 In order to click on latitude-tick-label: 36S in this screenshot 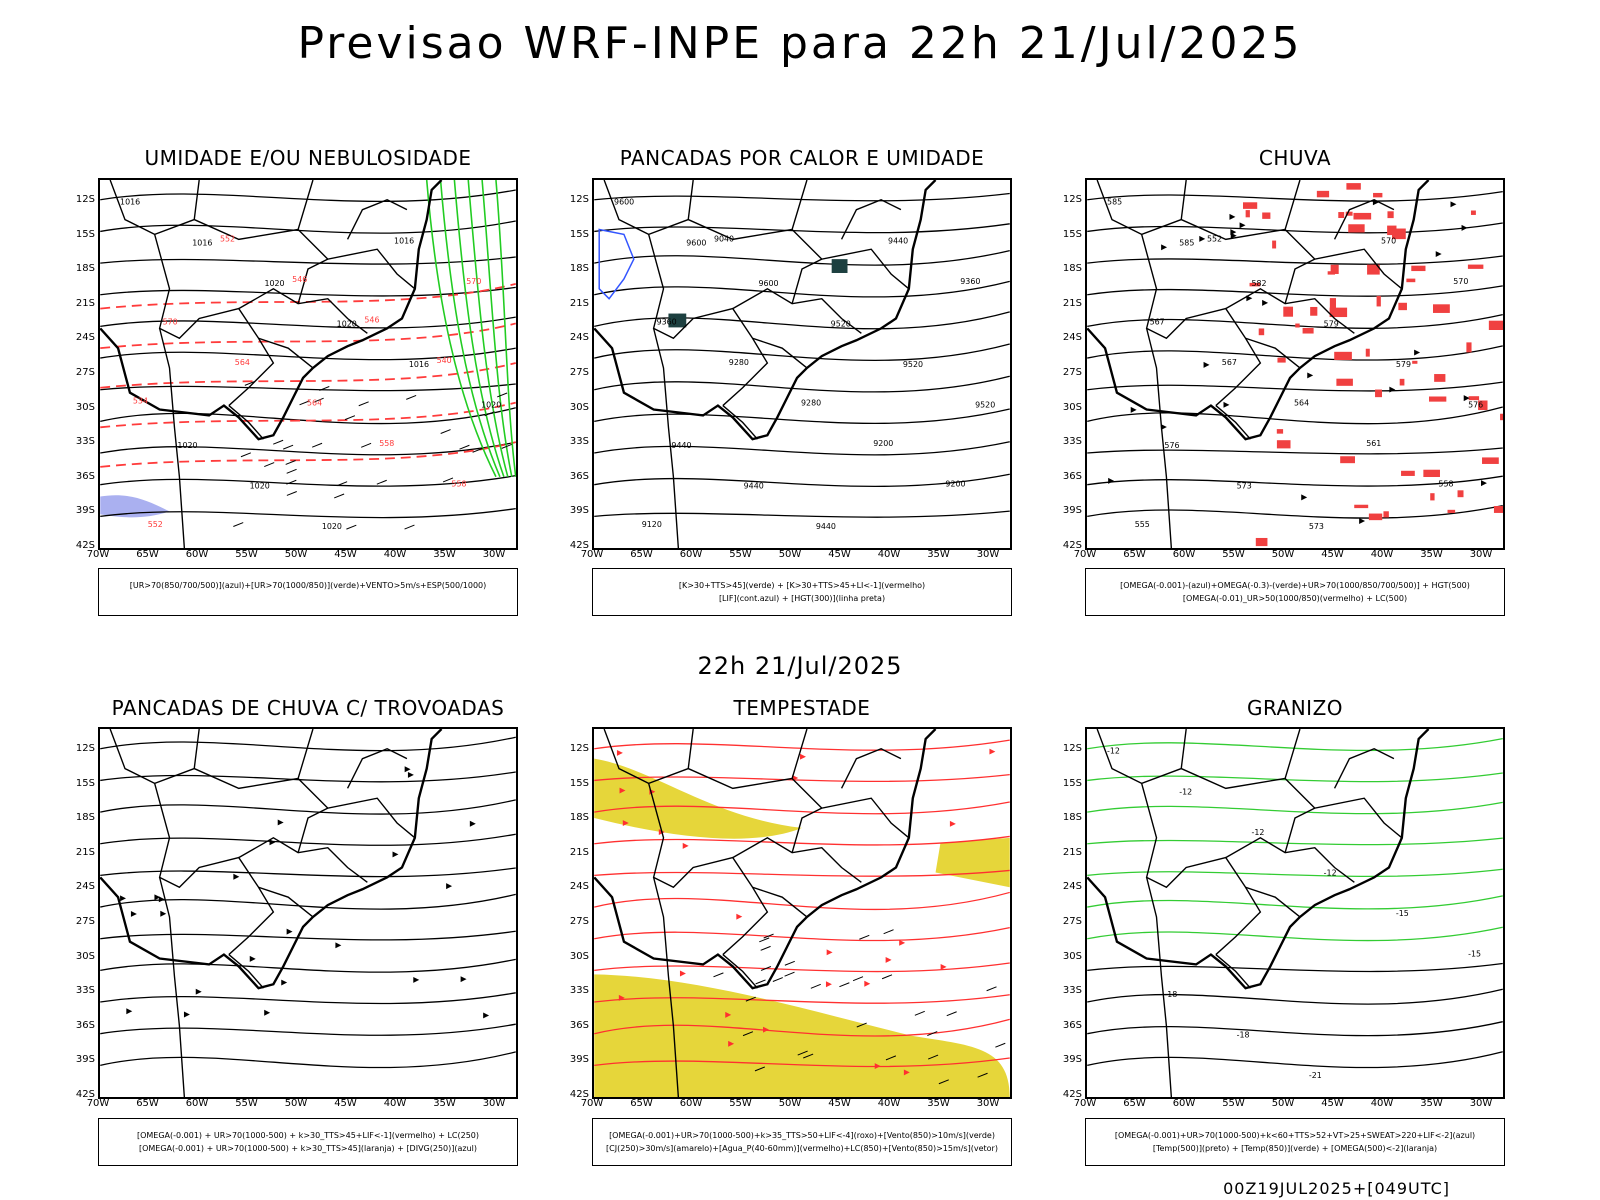, I will do `click(579, 1025)`.